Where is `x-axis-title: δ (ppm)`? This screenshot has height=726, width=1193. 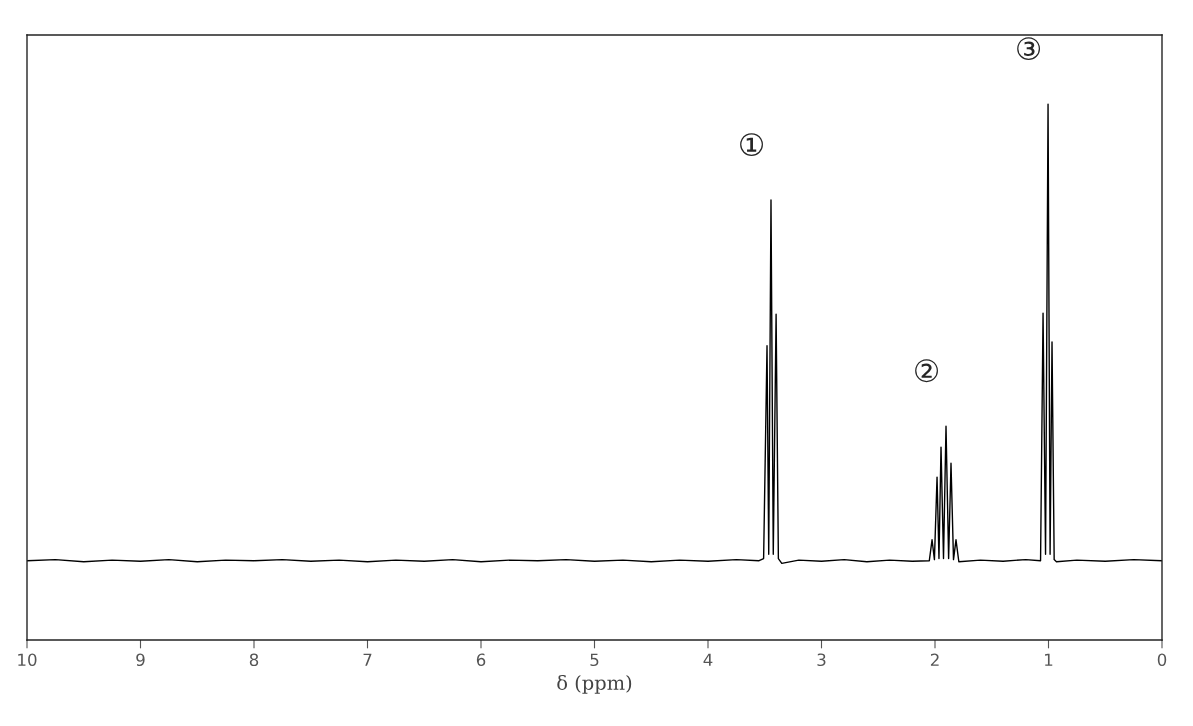
x-axis-title: δ (ppm) is located at coordinates (594, 684).